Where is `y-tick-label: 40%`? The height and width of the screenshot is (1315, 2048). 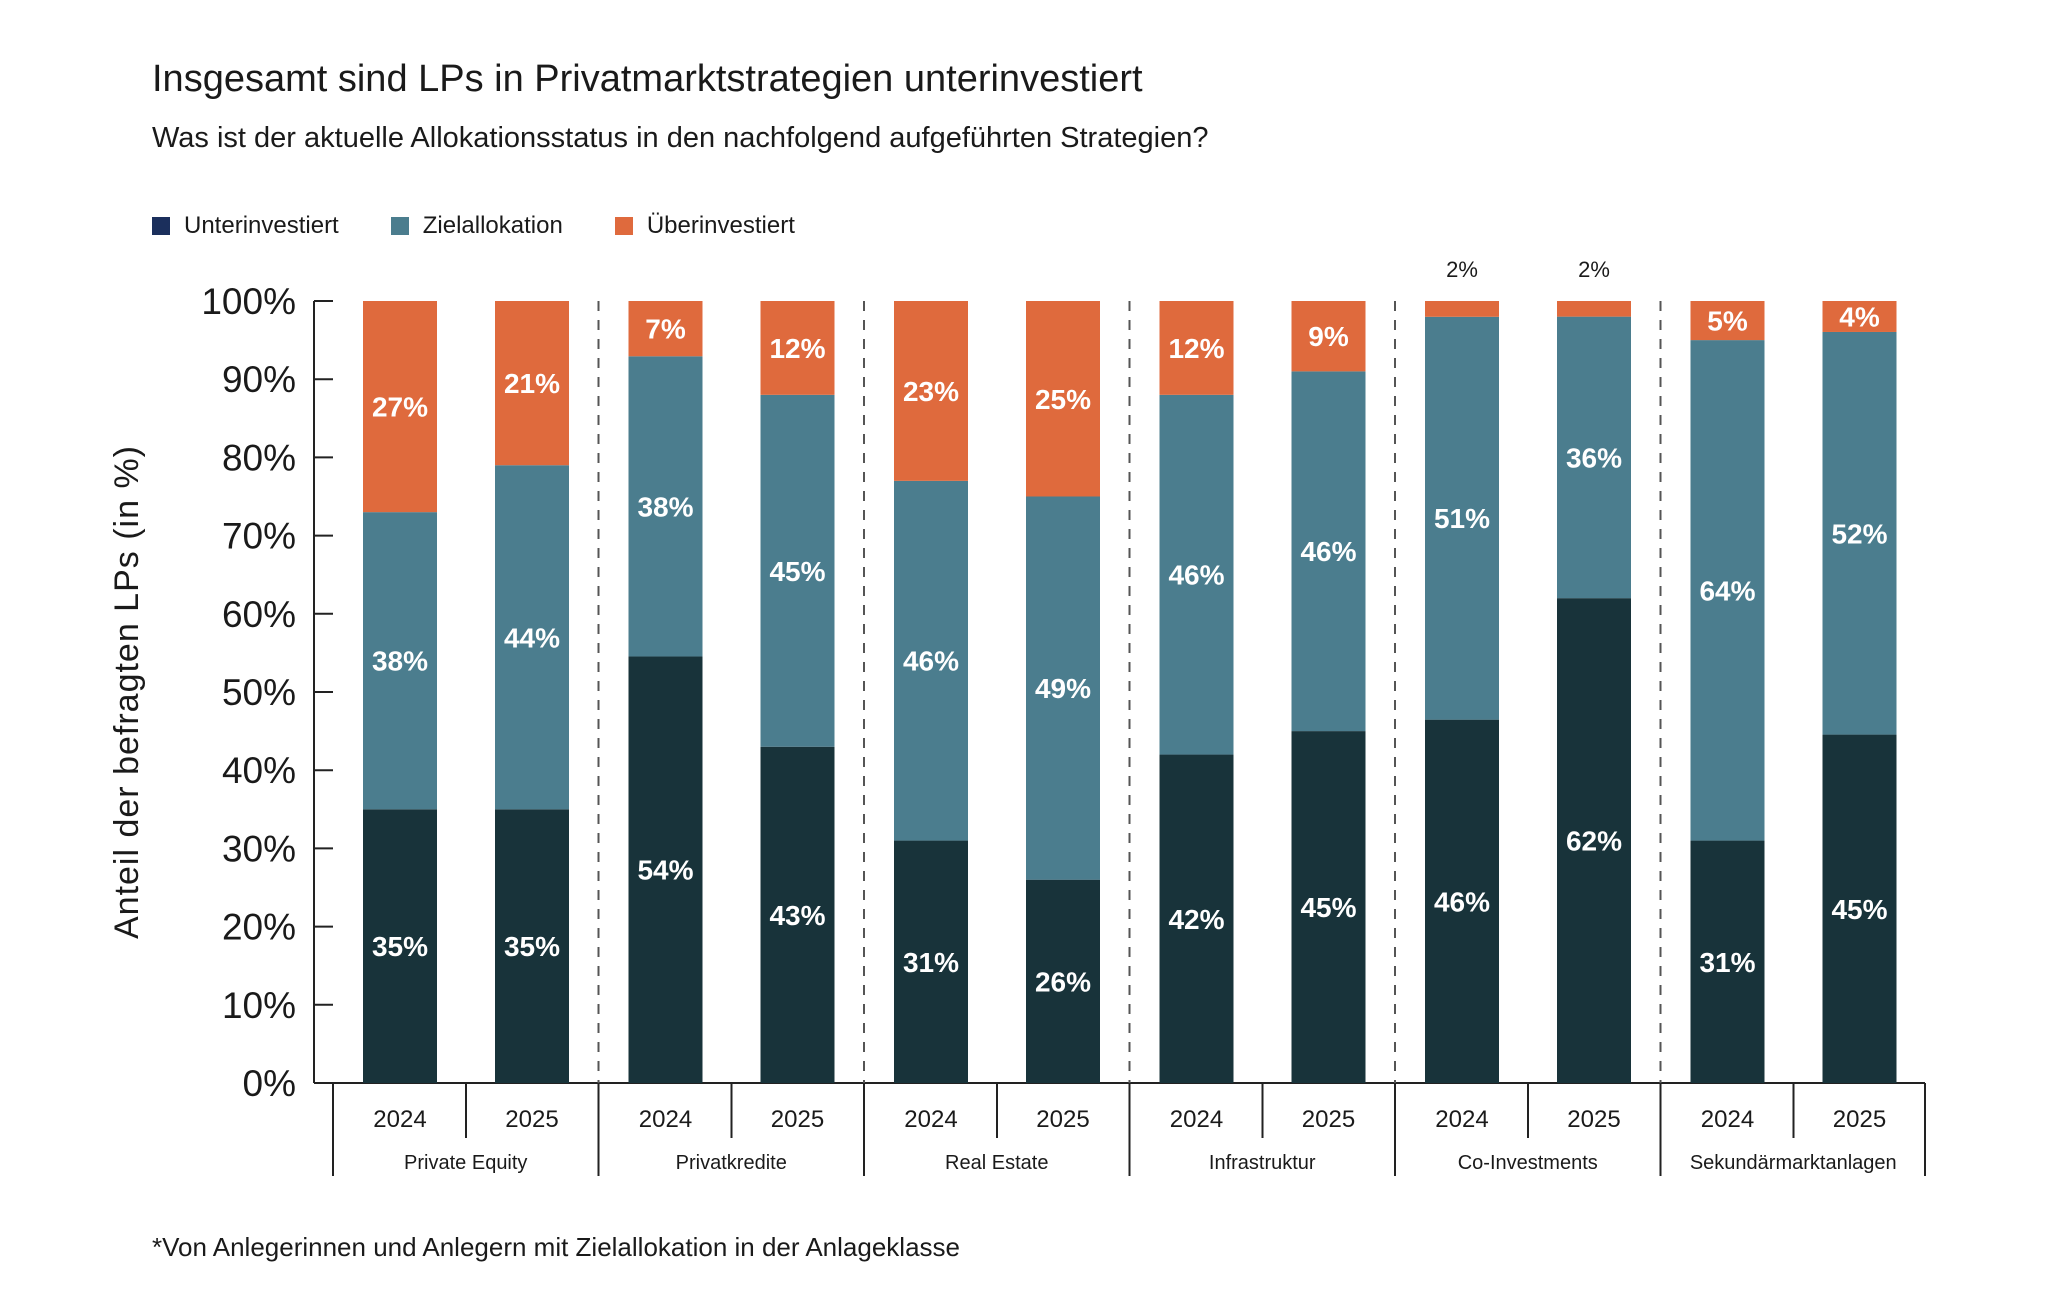
y-tick-label: 40% is located at coordinates (259, 770).